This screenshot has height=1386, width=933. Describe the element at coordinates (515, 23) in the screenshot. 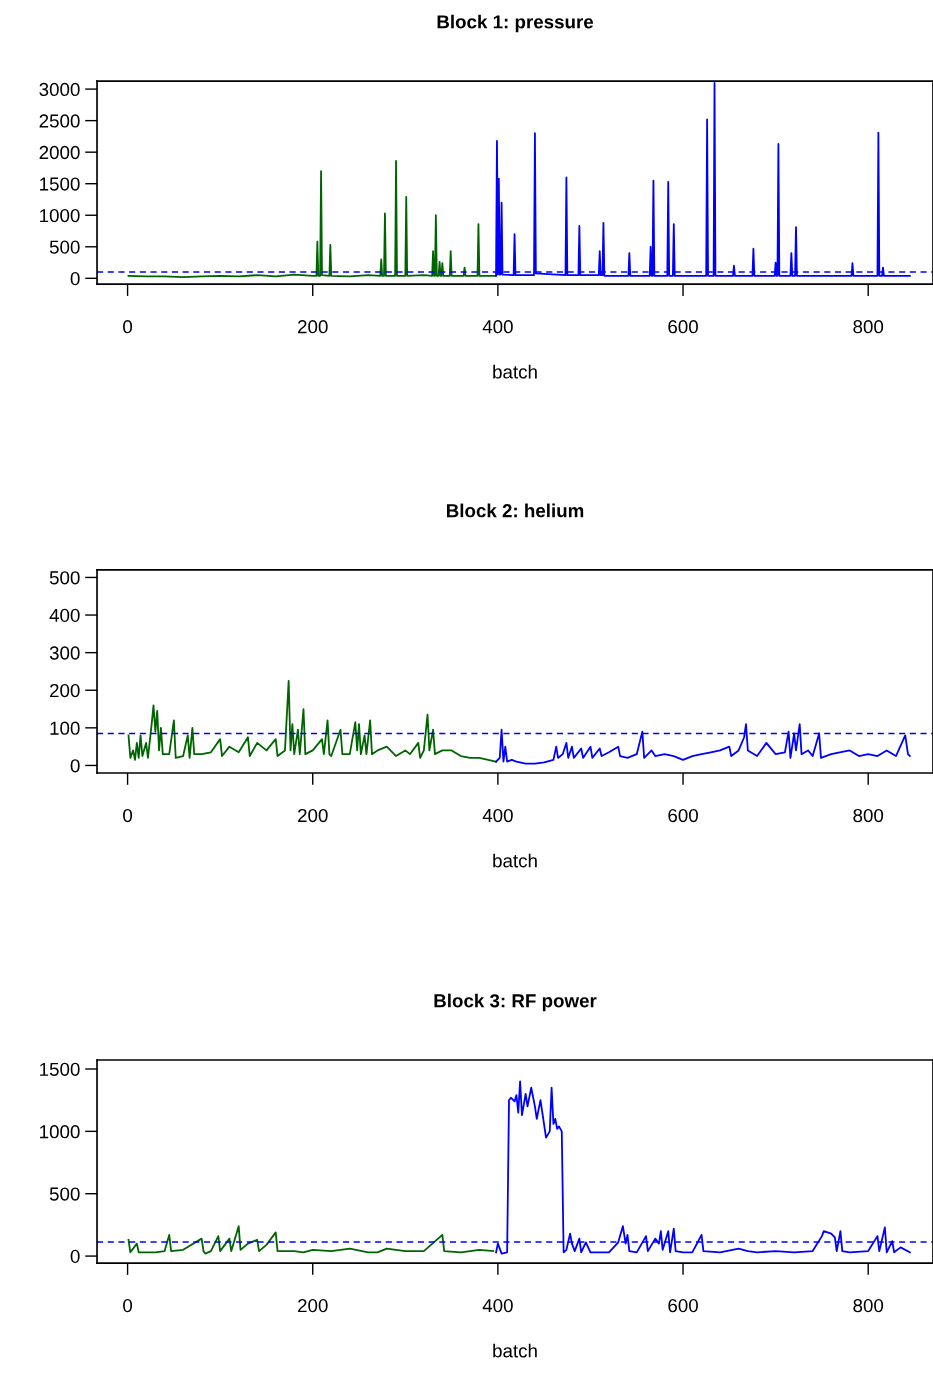

I see `chart-title: Block 1: pressure` at that location.